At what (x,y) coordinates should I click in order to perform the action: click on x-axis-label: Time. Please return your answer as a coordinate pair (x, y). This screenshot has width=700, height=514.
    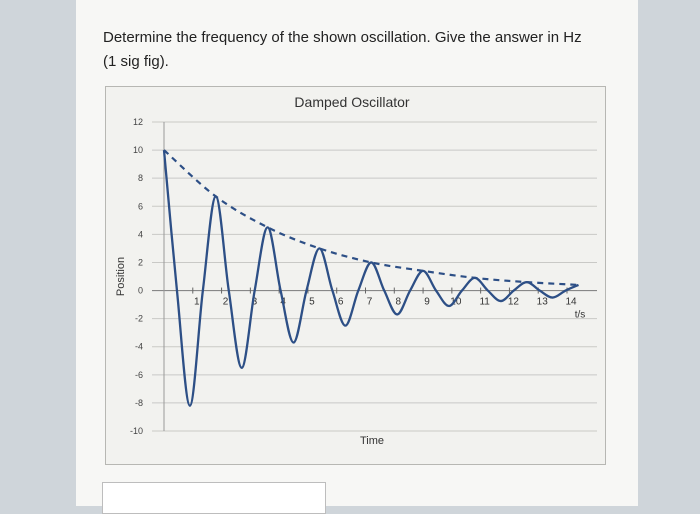
    Looking at the image, I should click on (372, 441).